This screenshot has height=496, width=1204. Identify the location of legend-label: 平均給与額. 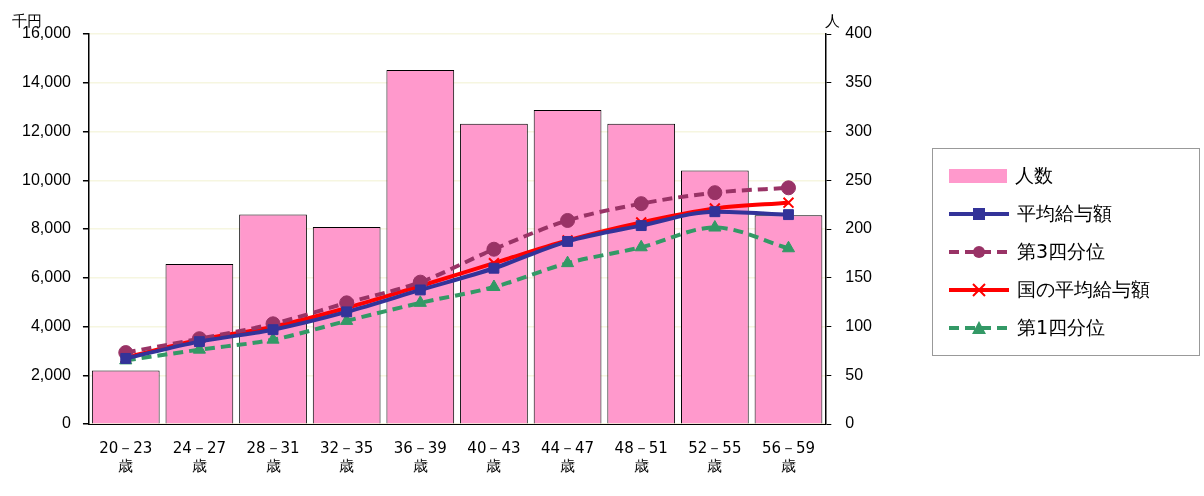
(1064, 213).